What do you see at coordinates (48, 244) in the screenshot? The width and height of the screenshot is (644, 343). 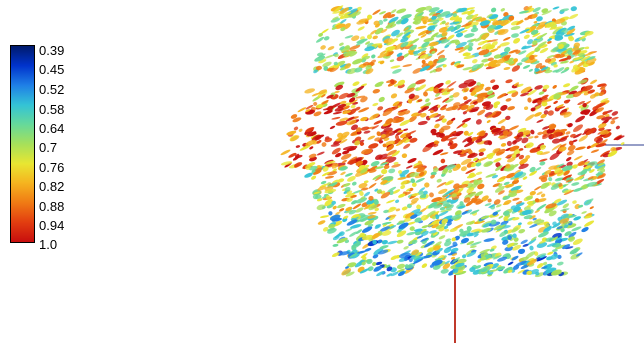 I see `legend-label-10: 1.0` at bounding box center [48, 244].